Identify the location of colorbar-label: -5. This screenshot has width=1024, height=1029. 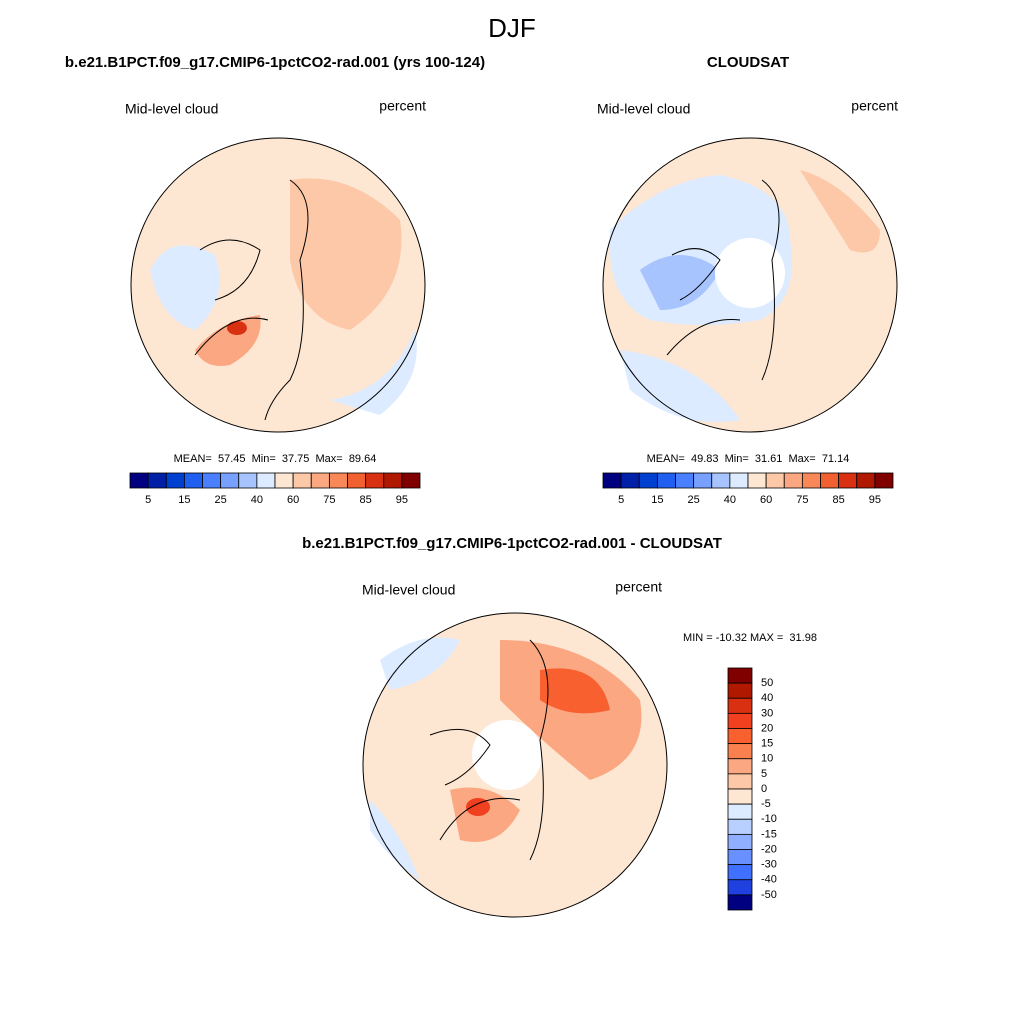
(766, 804).